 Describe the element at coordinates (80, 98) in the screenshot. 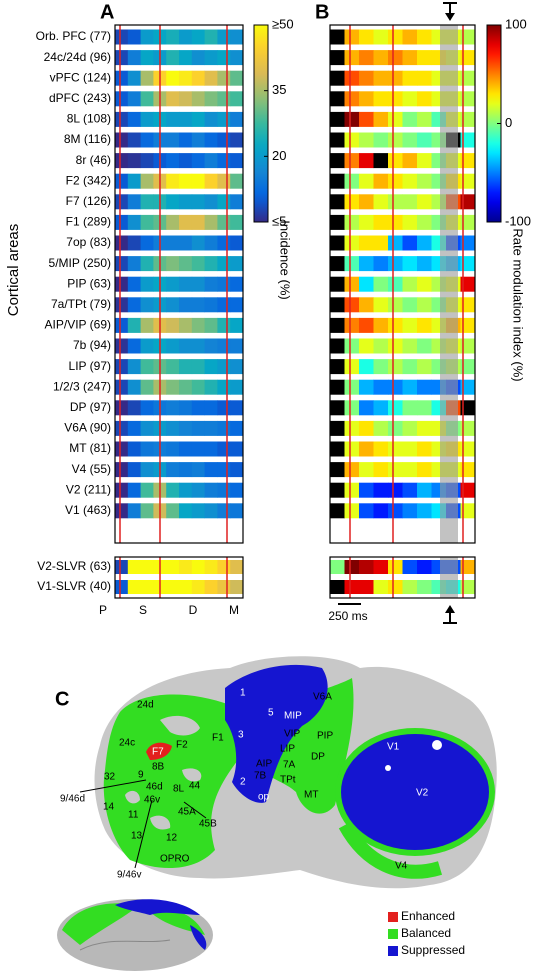

I see `row-label: dPFC (243)` at that location.